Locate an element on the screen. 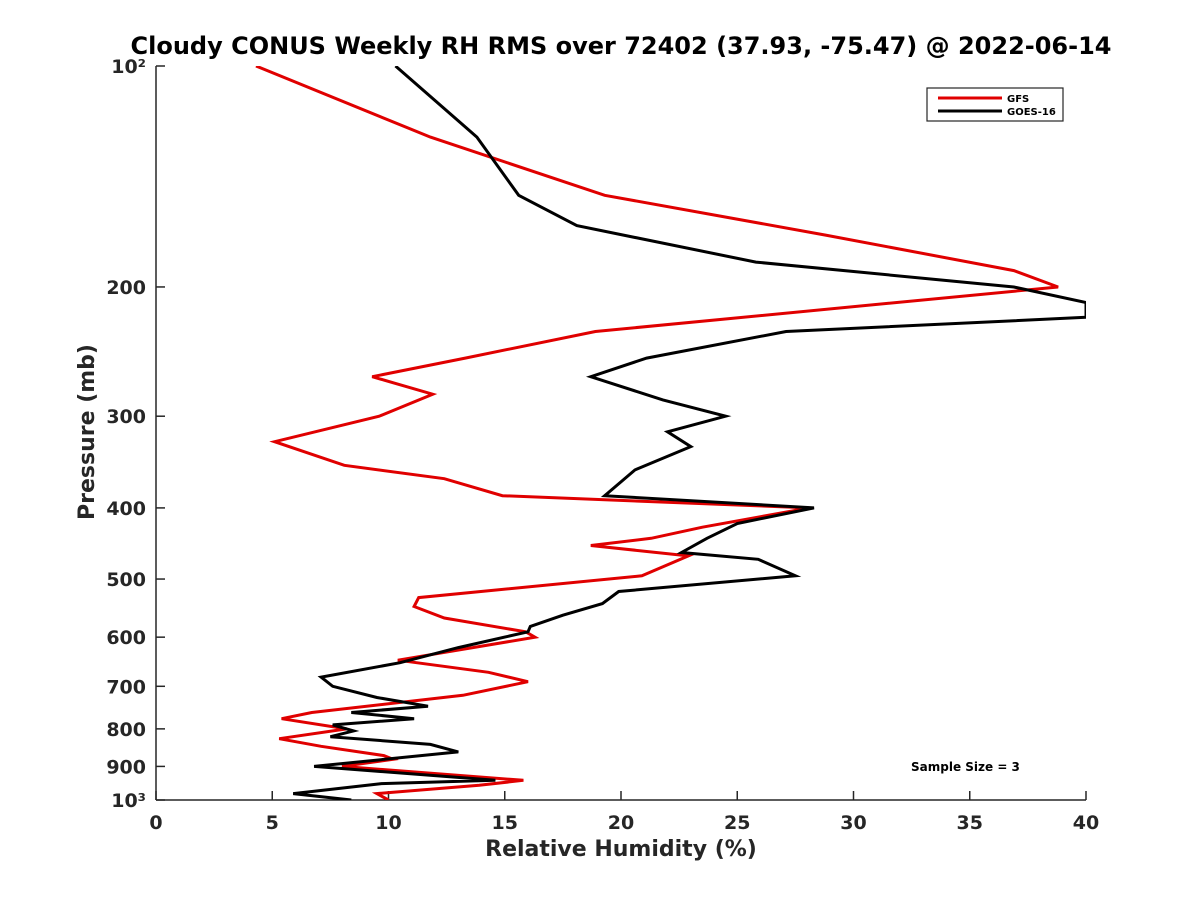 This screenshot has height=900, width=1200. x-tick-label: 40 is located at coordinates (1086, 823).